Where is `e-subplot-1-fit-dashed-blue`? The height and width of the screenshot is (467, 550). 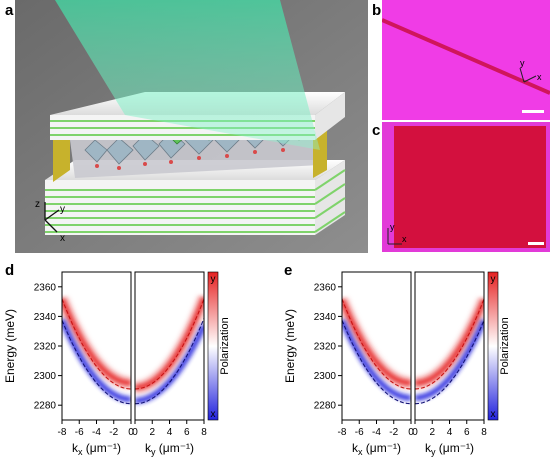 e-subplot-1-fit-dashed-blue is located at coordinates (449, 362).